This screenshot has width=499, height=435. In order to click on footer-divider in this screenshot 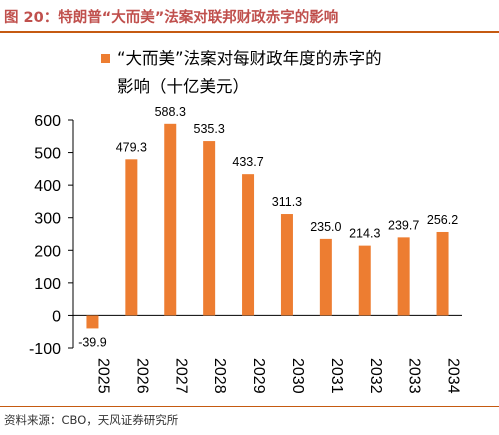, I will do `click(249, 406)`.